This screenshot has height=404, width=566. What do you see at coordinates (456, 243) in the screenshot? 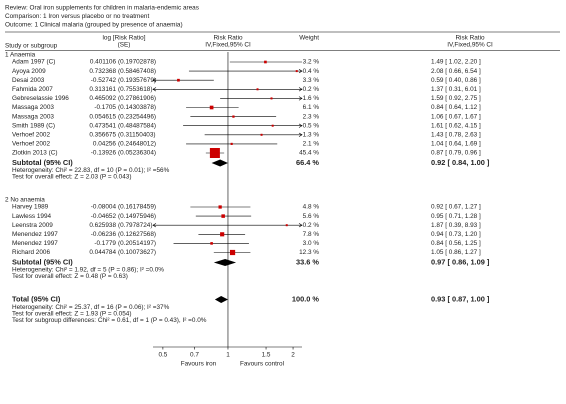
I see `ci-label: 0.84 [ 0.56, 1.25 ]` at bounding box center [456, 243].